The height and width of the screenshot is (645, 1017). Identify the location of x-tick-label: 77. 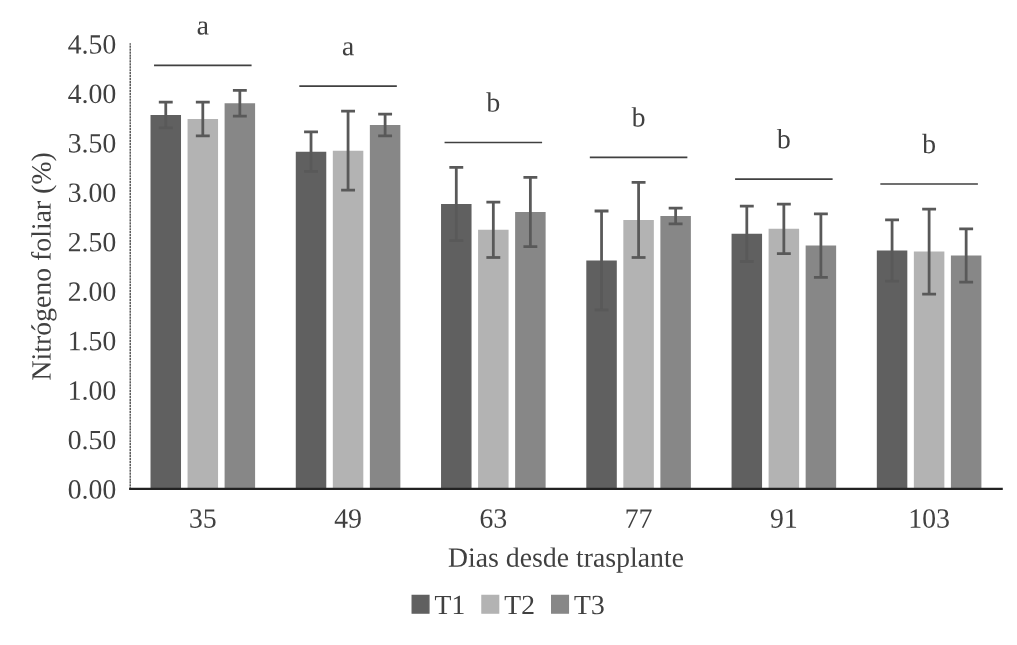
(639, 518).